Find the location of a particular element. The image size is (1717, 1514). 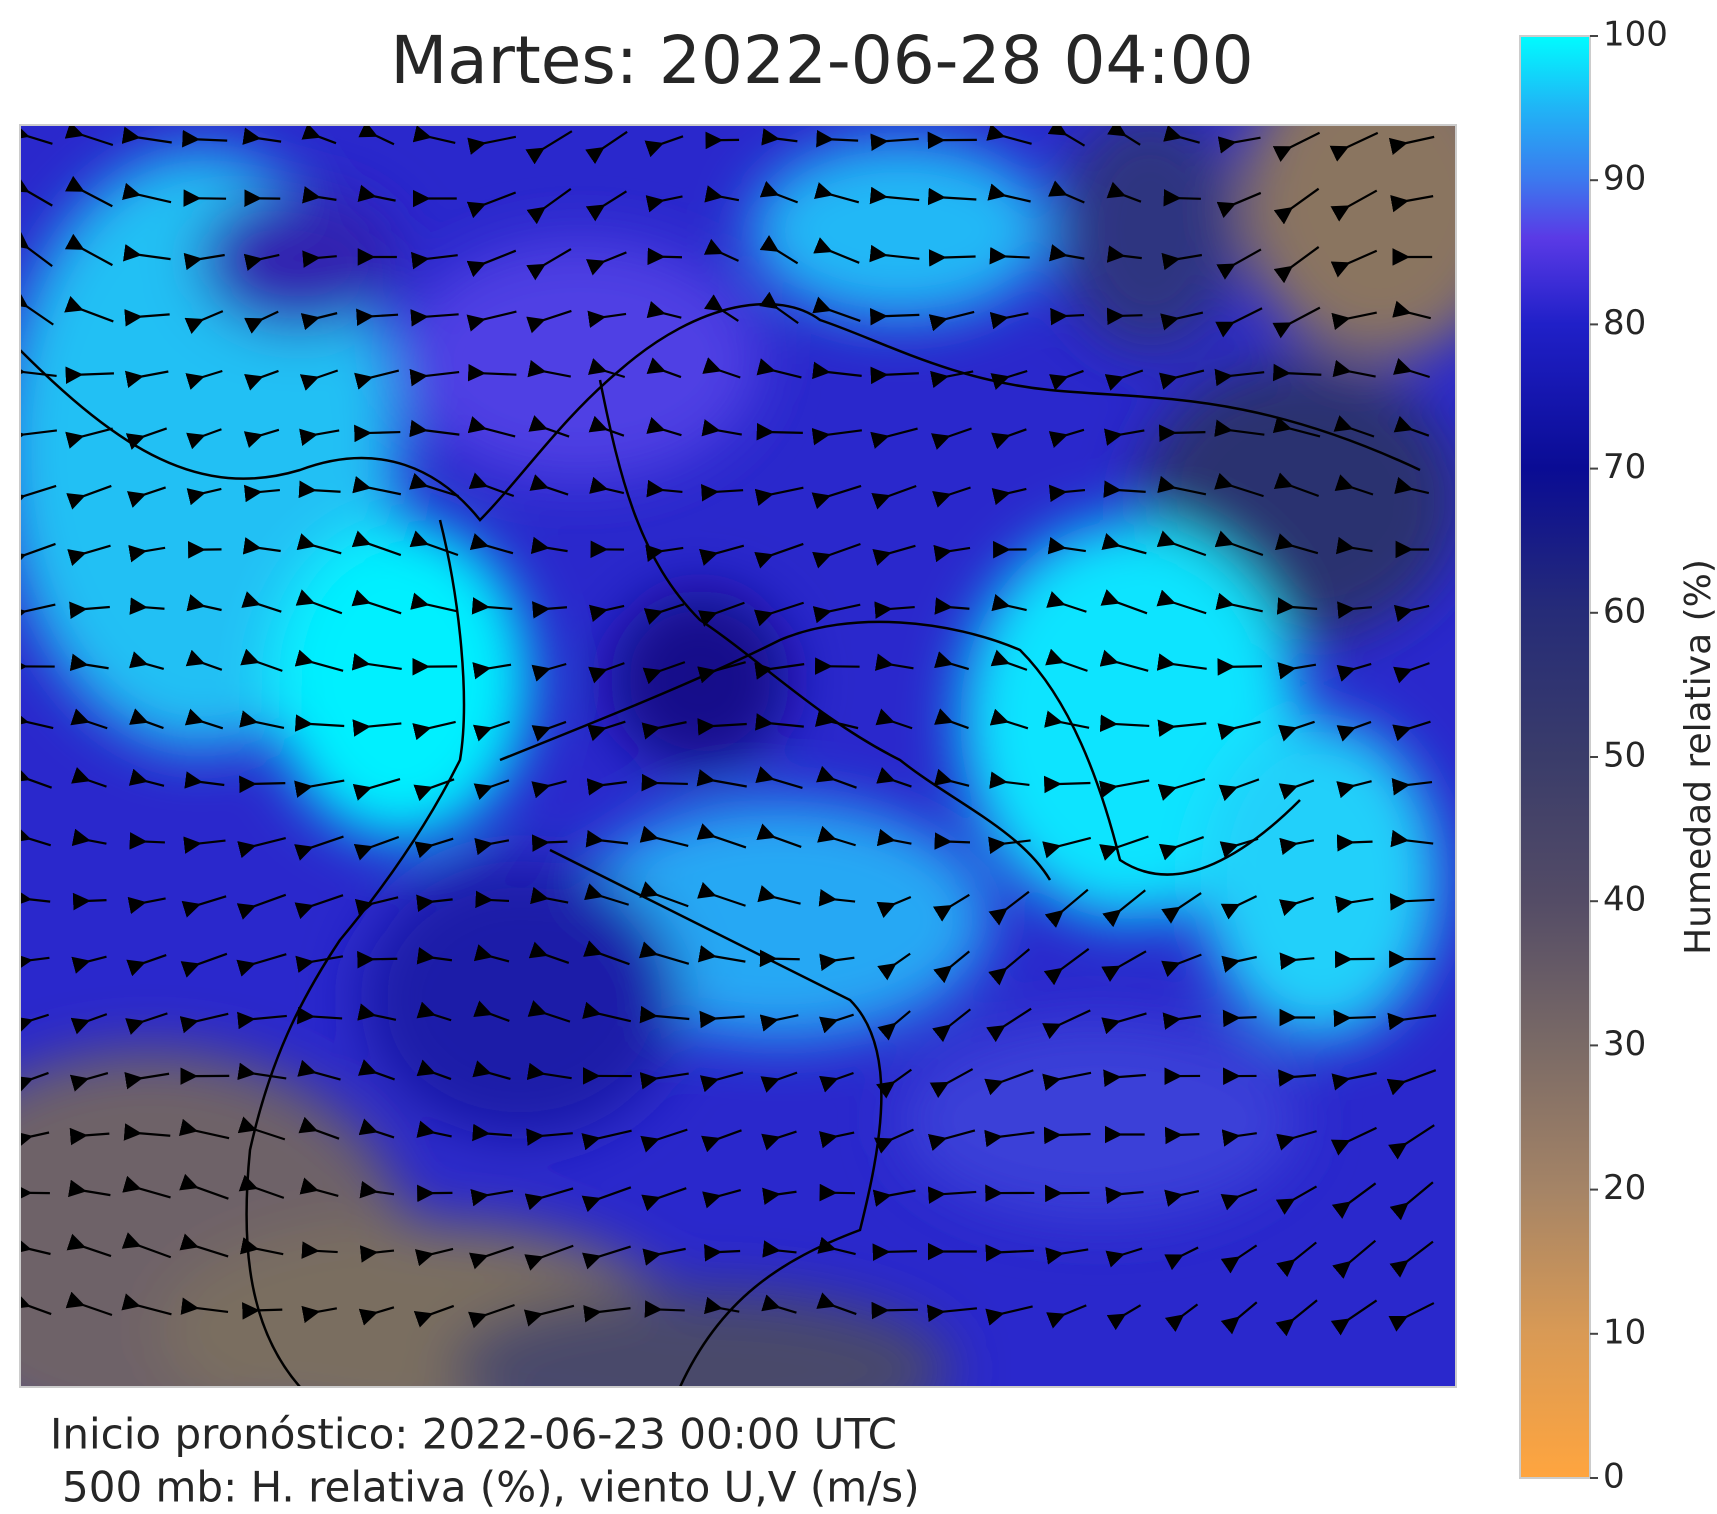

colorbar-tick-label: 50 is located at coordinates (1624, 756).